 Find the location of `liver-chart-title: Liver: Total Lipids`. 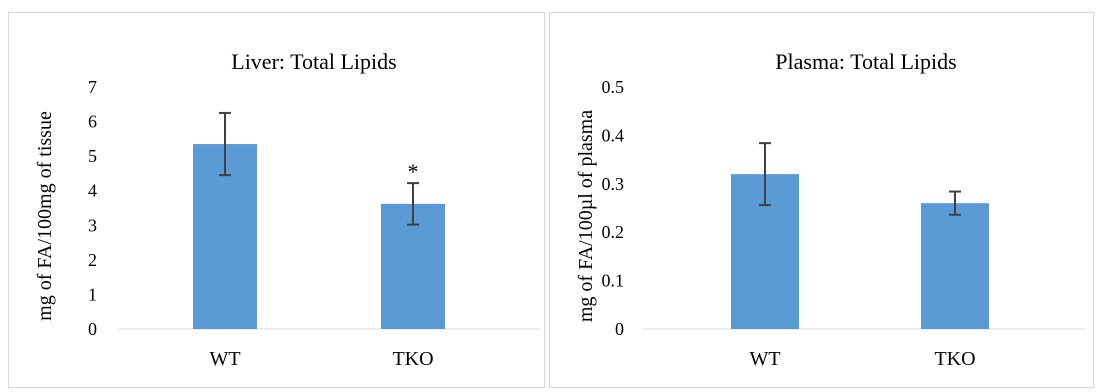

liver-chart-title: Liver: Total Lipids is located at coordinates (313, 61).